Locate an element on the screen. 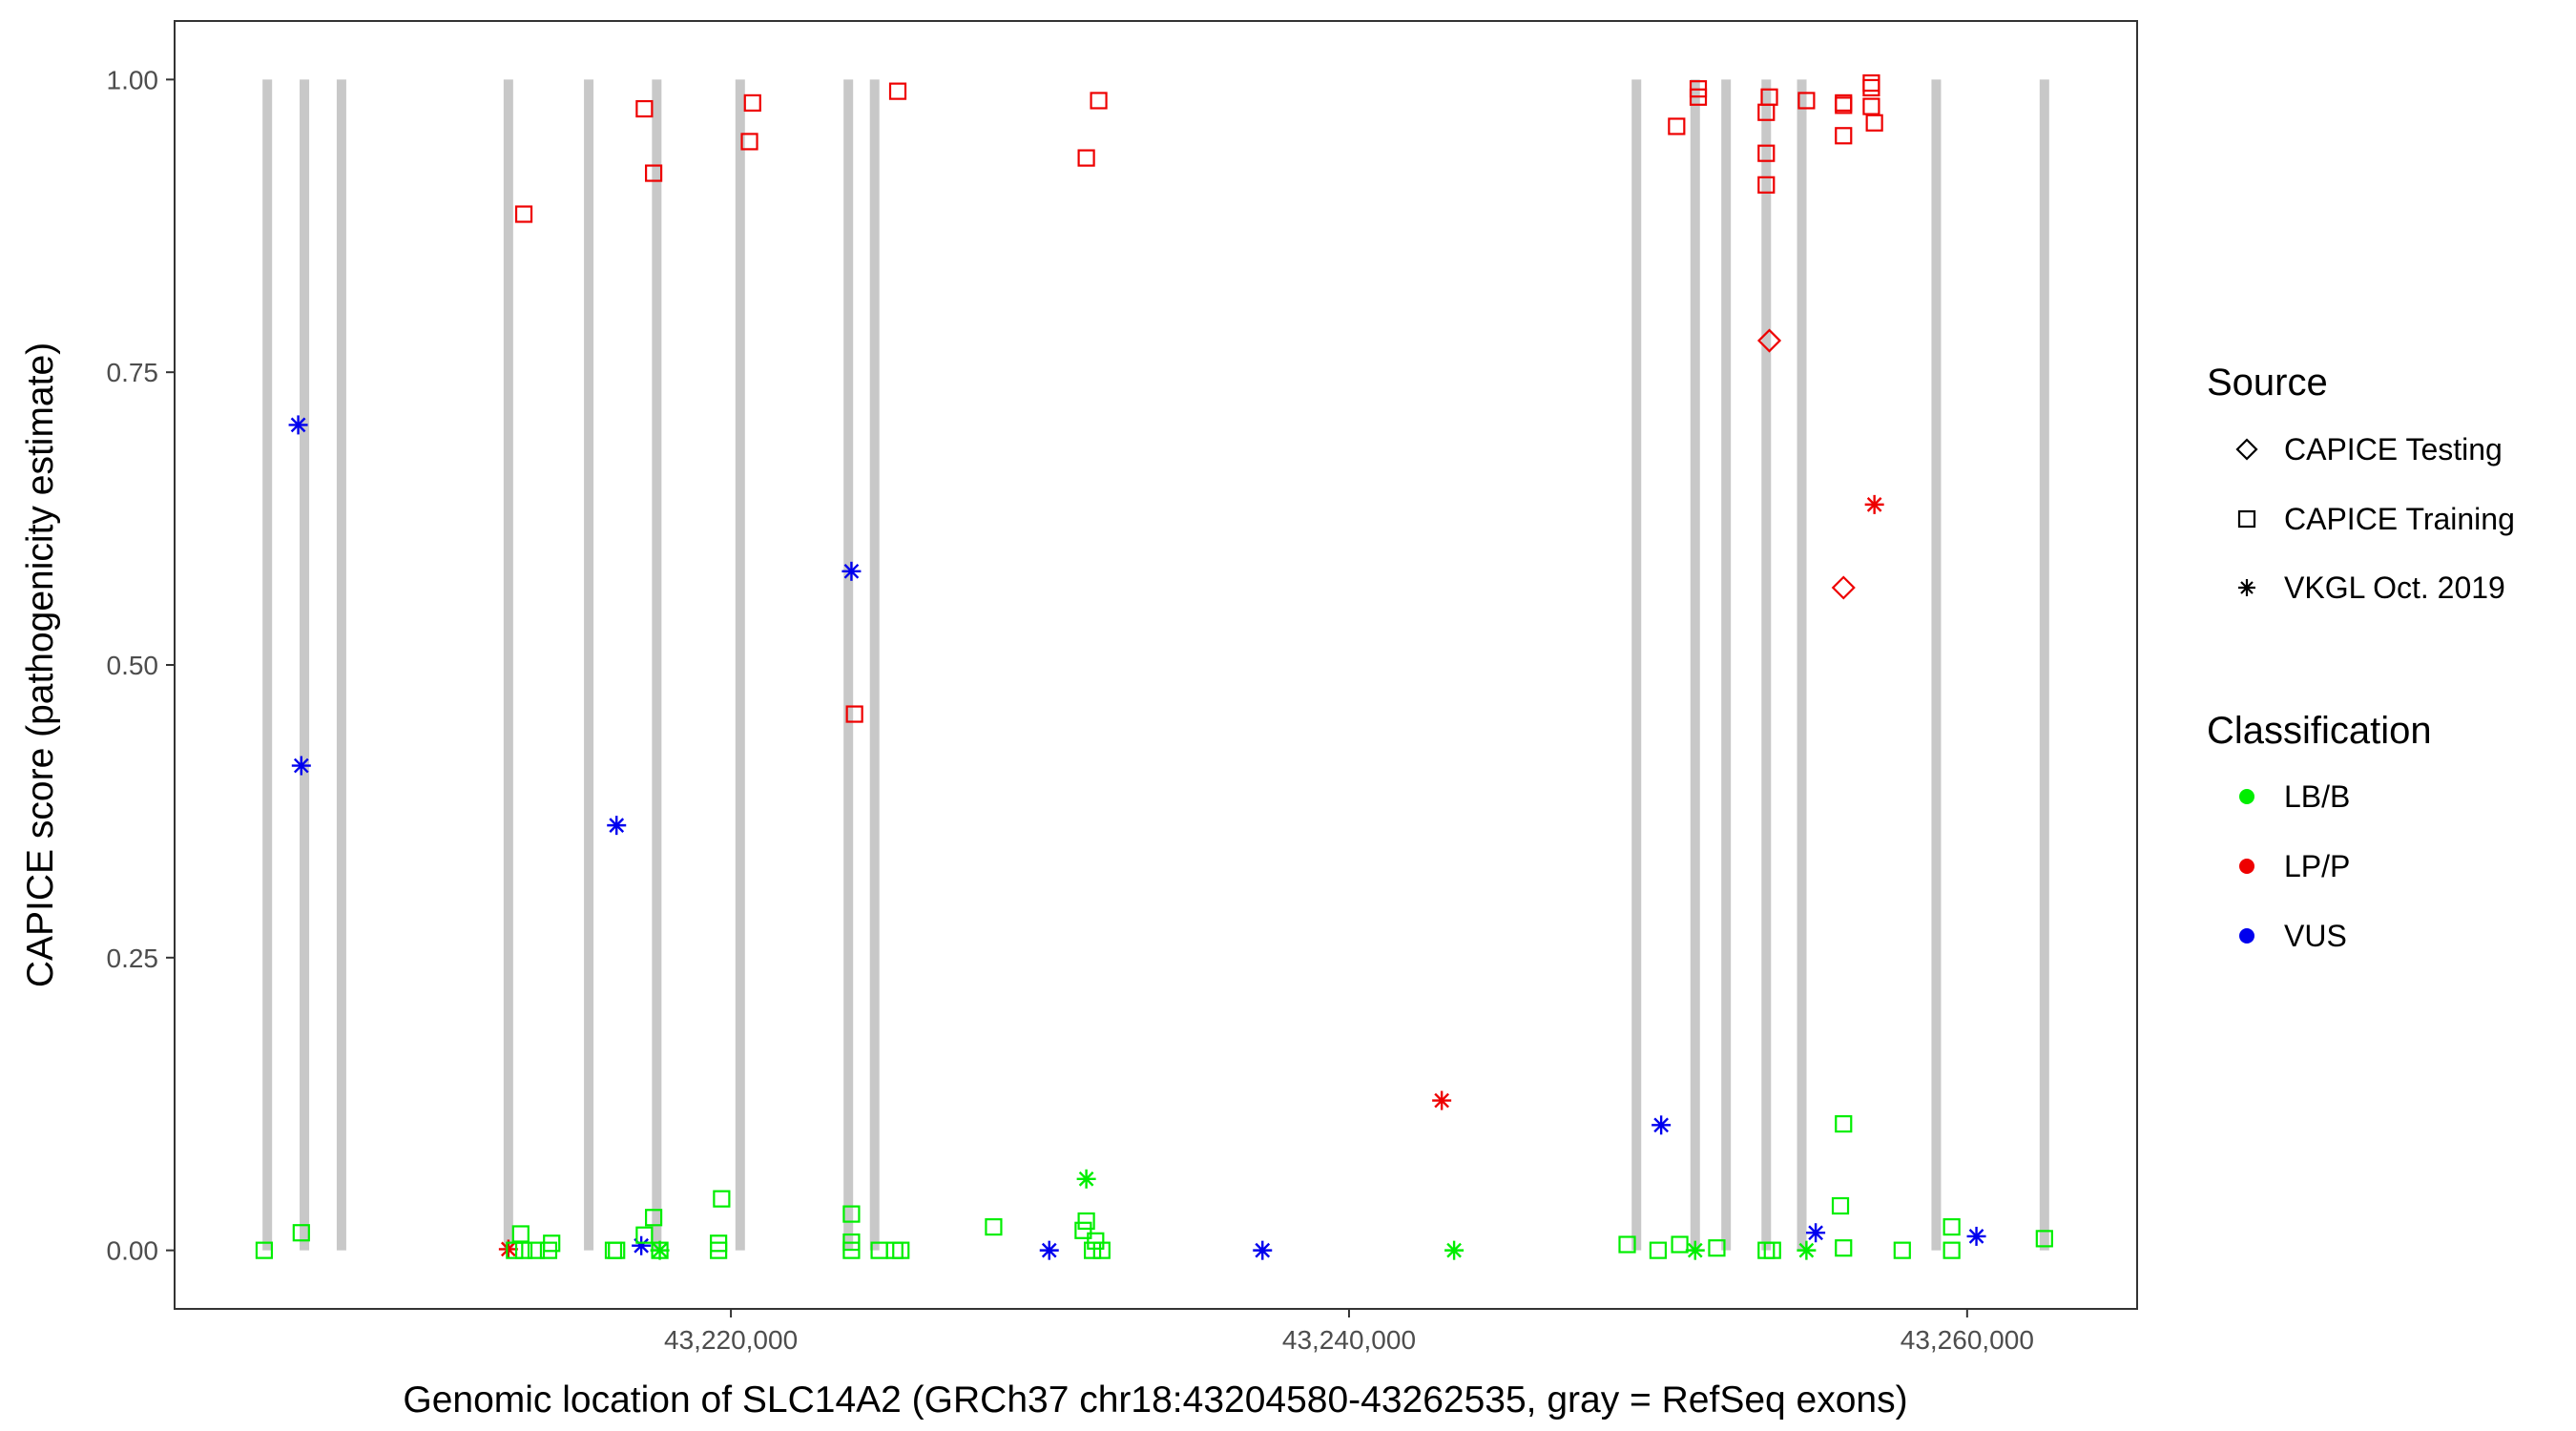 The height and width of the screenshot is (1431, 2576). y-tick-label: 0.75 is located at coordinates (133, 372).